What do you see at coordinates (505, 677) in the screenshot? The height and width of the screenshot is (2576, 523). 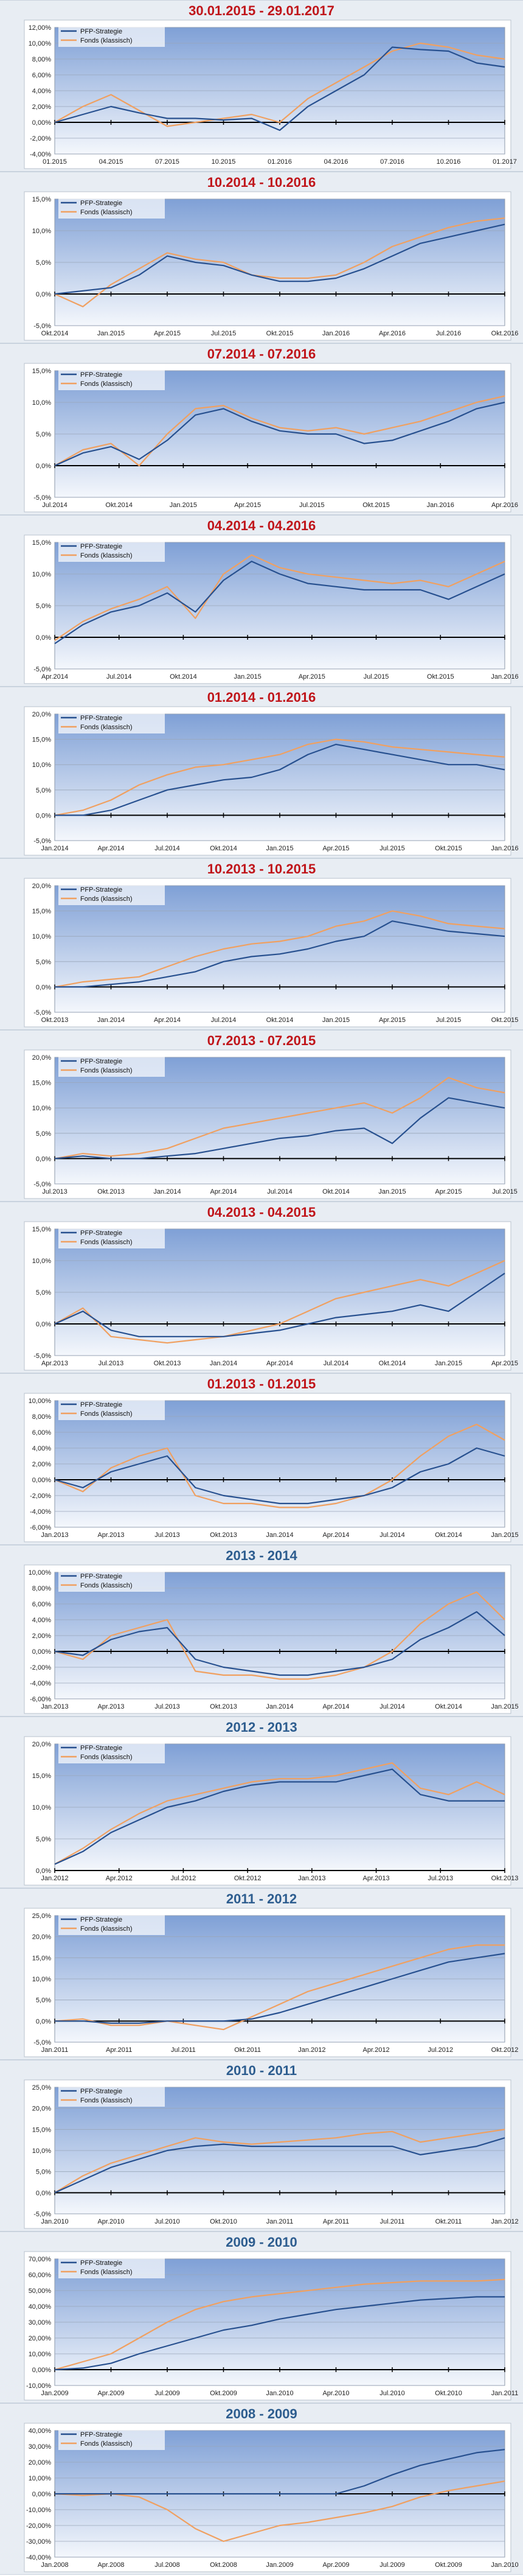 I see `x-tick-label: Jan.2016` at bounding box center [505, 677].